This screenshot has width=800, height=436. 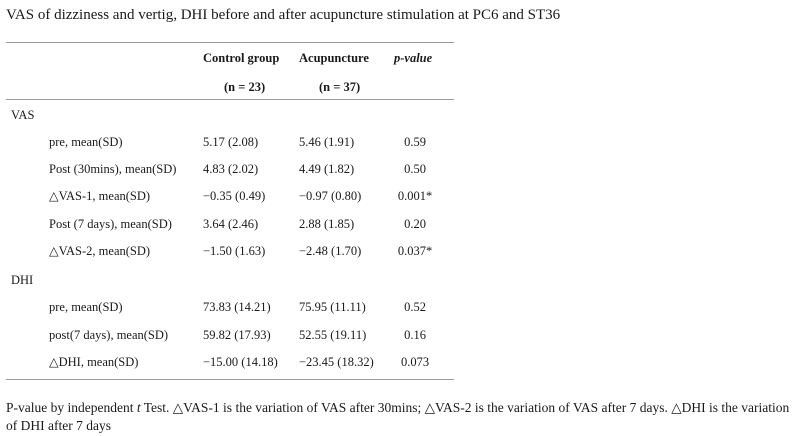 I want to click on header-acupuncture-n: (n = 37), so click(x=340, y=87).